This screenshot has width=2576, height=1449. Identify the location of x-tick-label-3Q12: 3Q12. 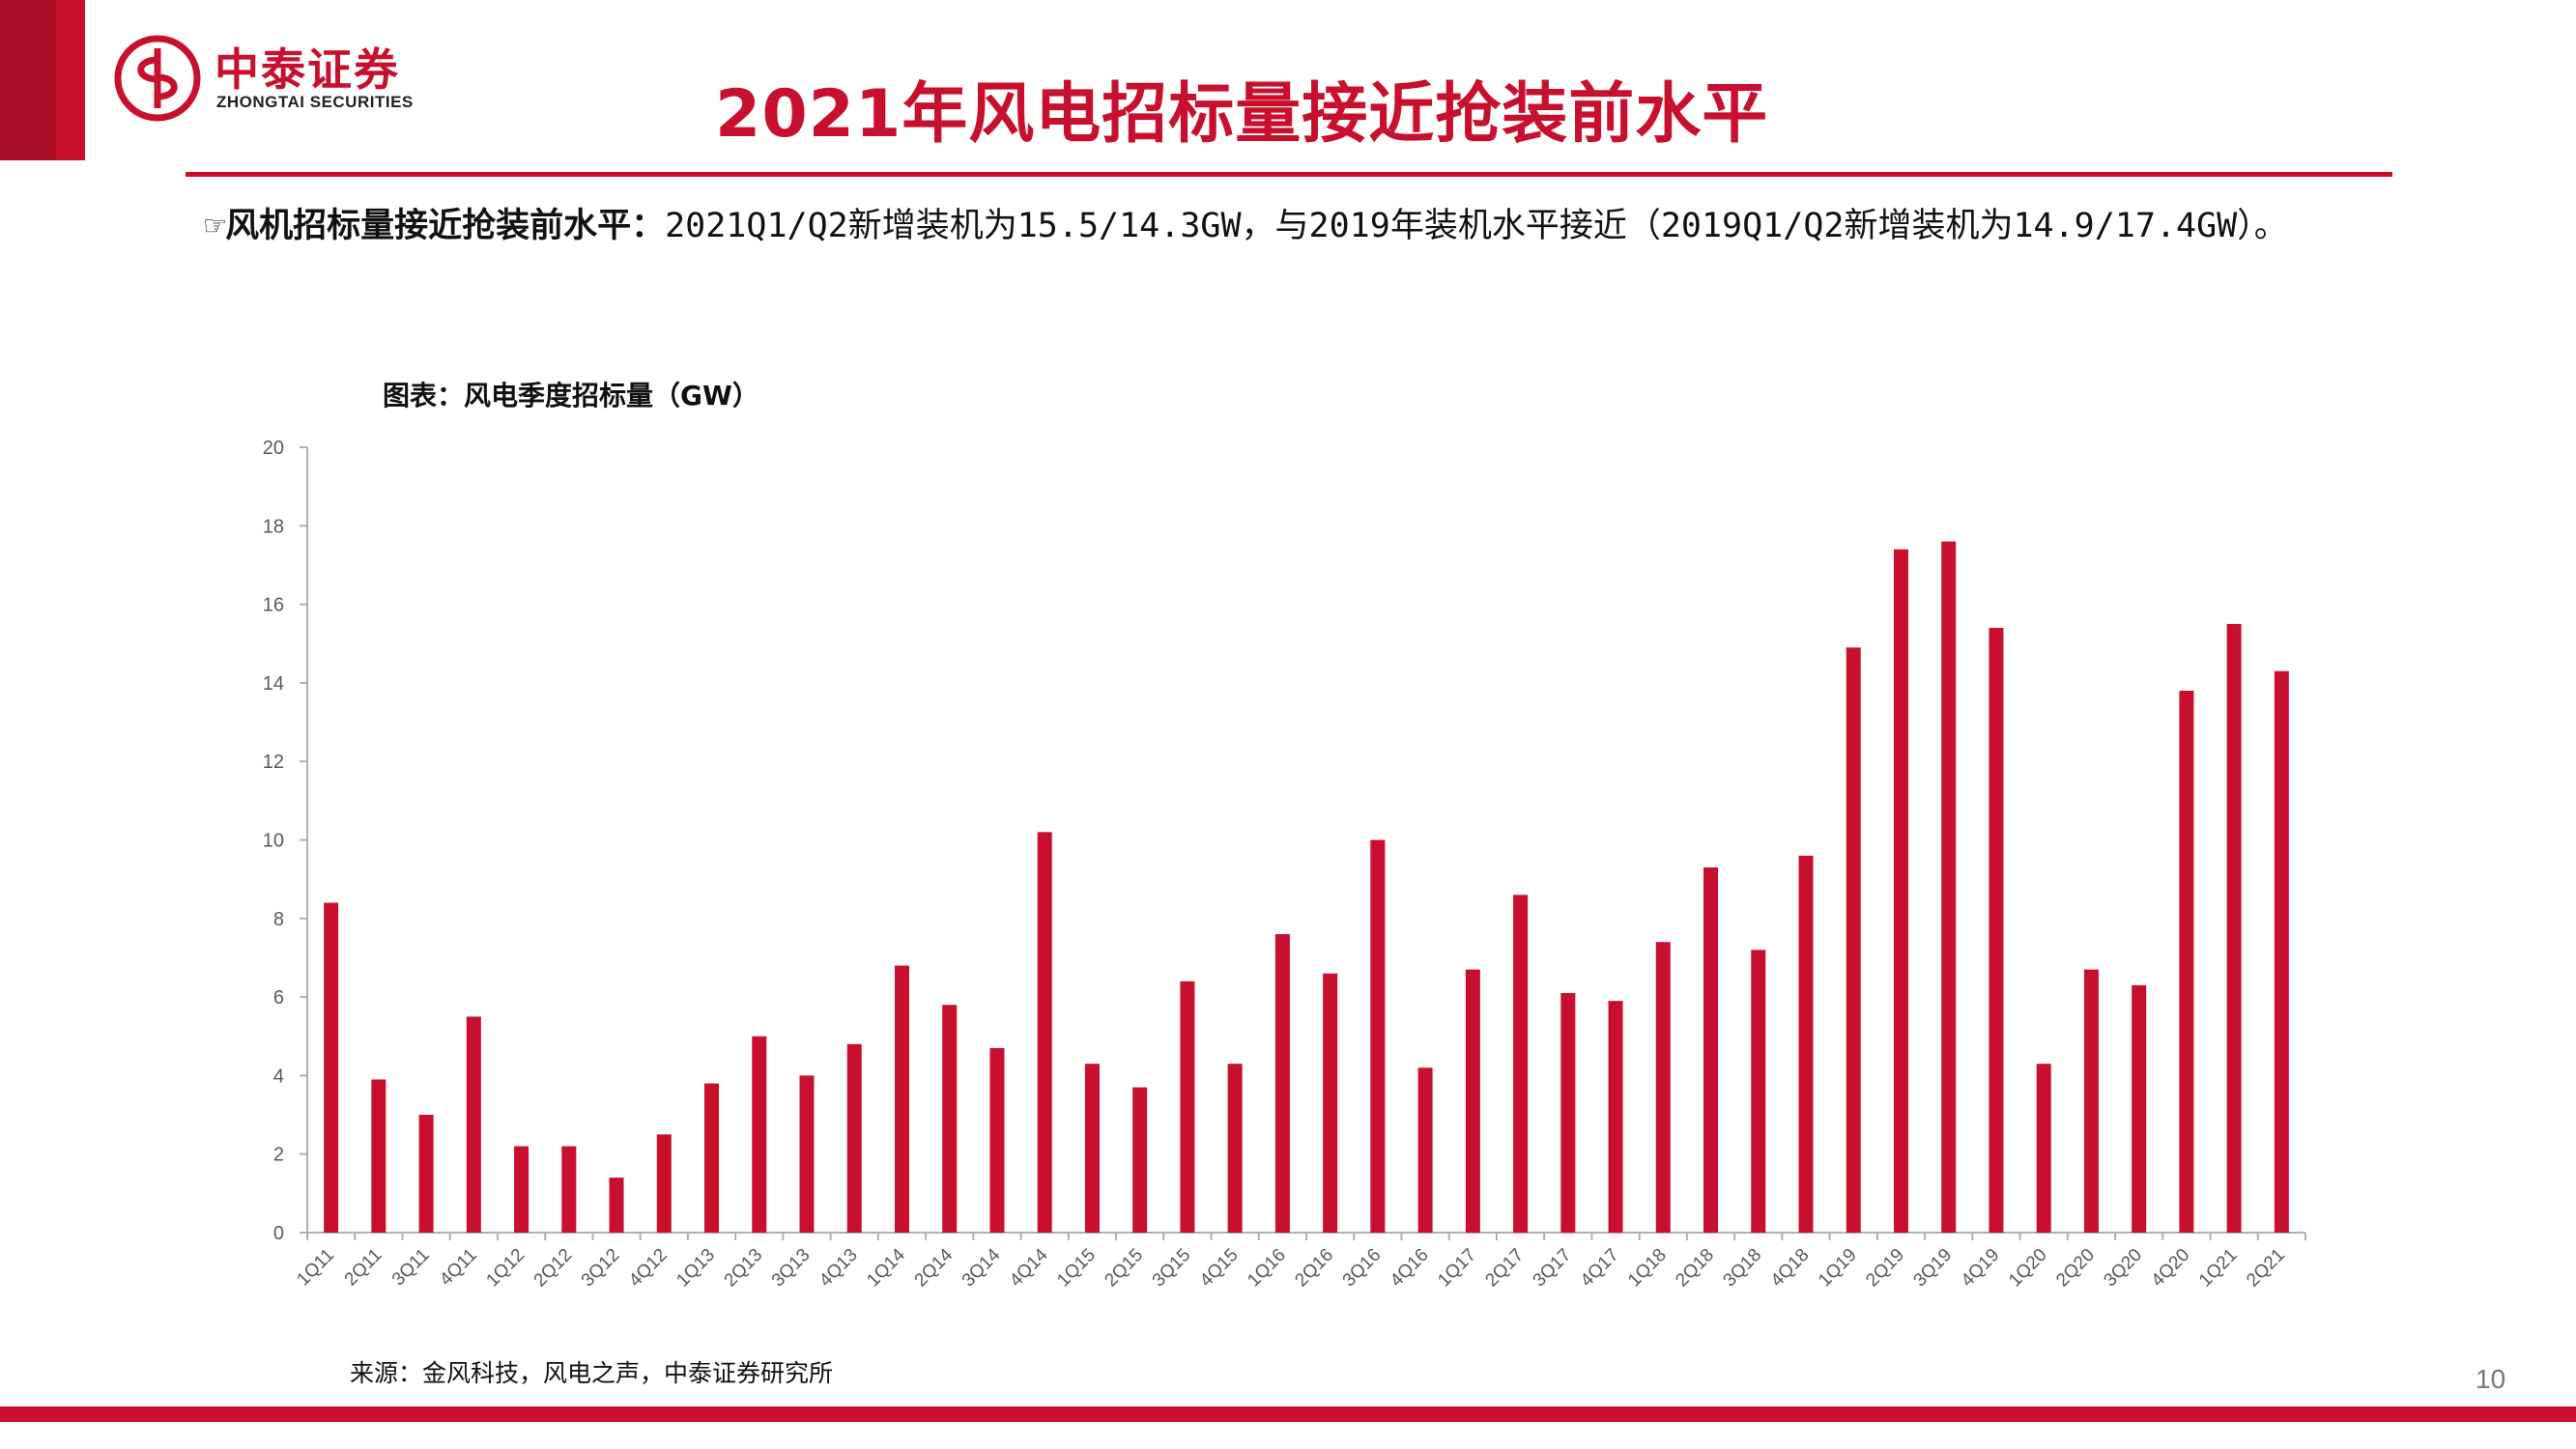
(601, 1268).